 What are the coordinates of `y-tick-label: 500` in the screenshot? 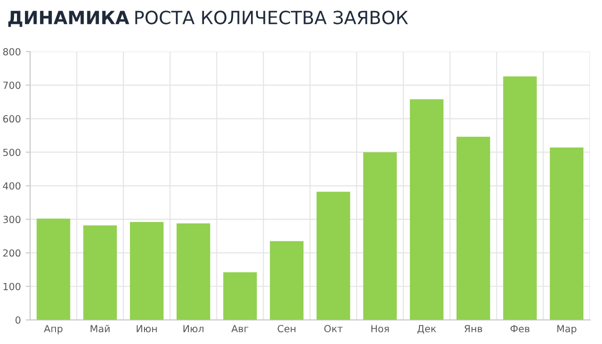 It's located at (11, 152).